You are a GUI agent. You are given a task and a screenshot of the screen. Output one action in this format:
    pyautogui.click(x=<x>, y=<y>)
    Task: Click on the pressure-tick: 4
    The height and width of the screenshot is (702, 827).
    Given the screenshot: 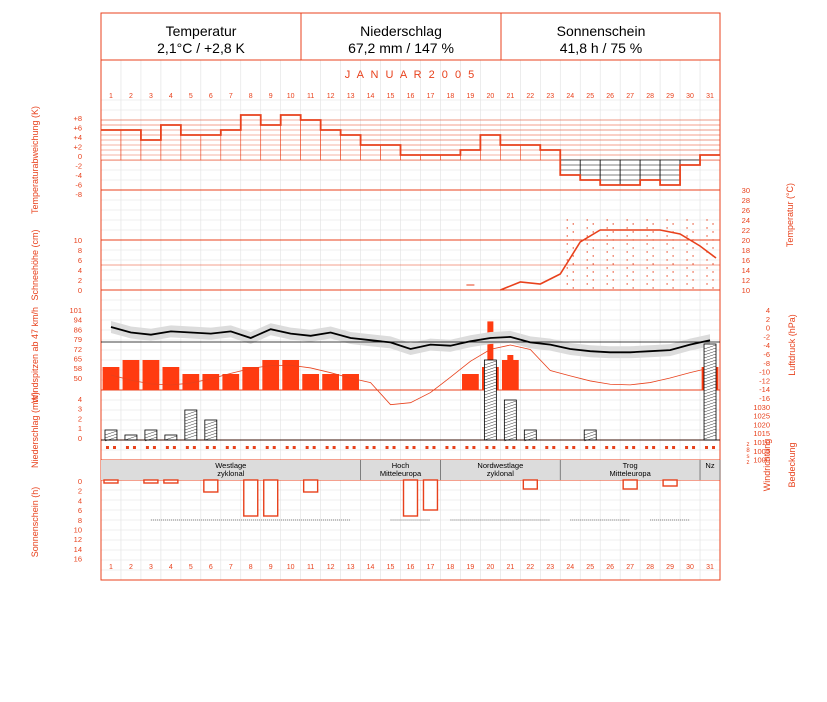 What is the action you would take?
    pyautogui.click(x=768, y=310)
    